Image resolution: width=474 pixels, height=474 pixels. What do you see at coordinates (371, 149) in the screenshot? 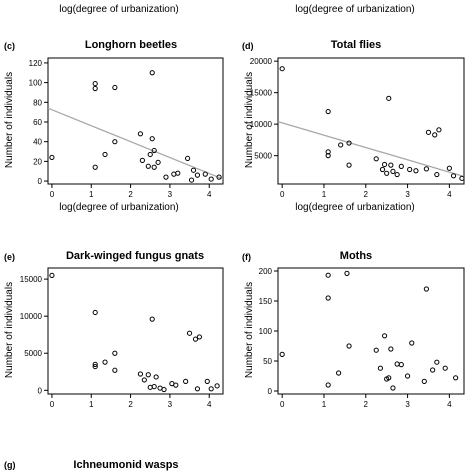
I see `trend-line` at bounding box center [371, 149].